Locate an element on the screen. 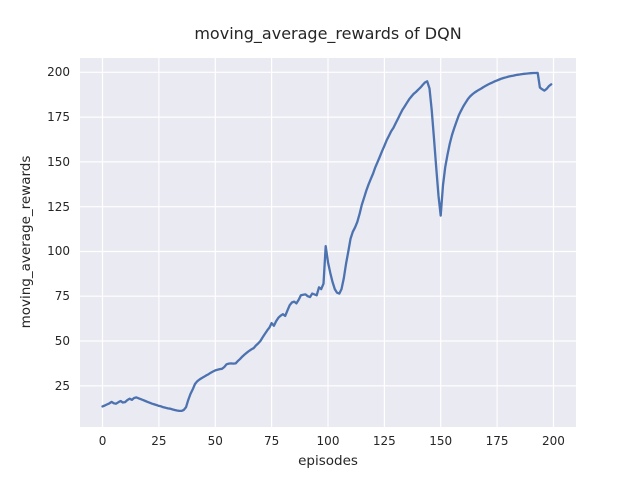  y-tick-label: 200 is located at coordinates (58, 72).